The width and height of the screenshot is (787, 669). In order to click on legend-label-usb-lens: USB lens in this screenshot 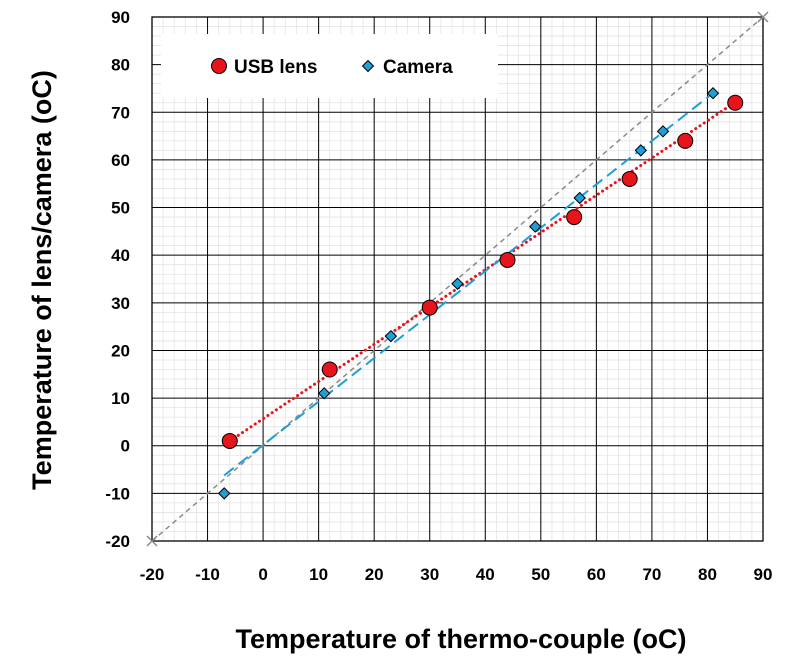, I will do `click(275, 67)`.